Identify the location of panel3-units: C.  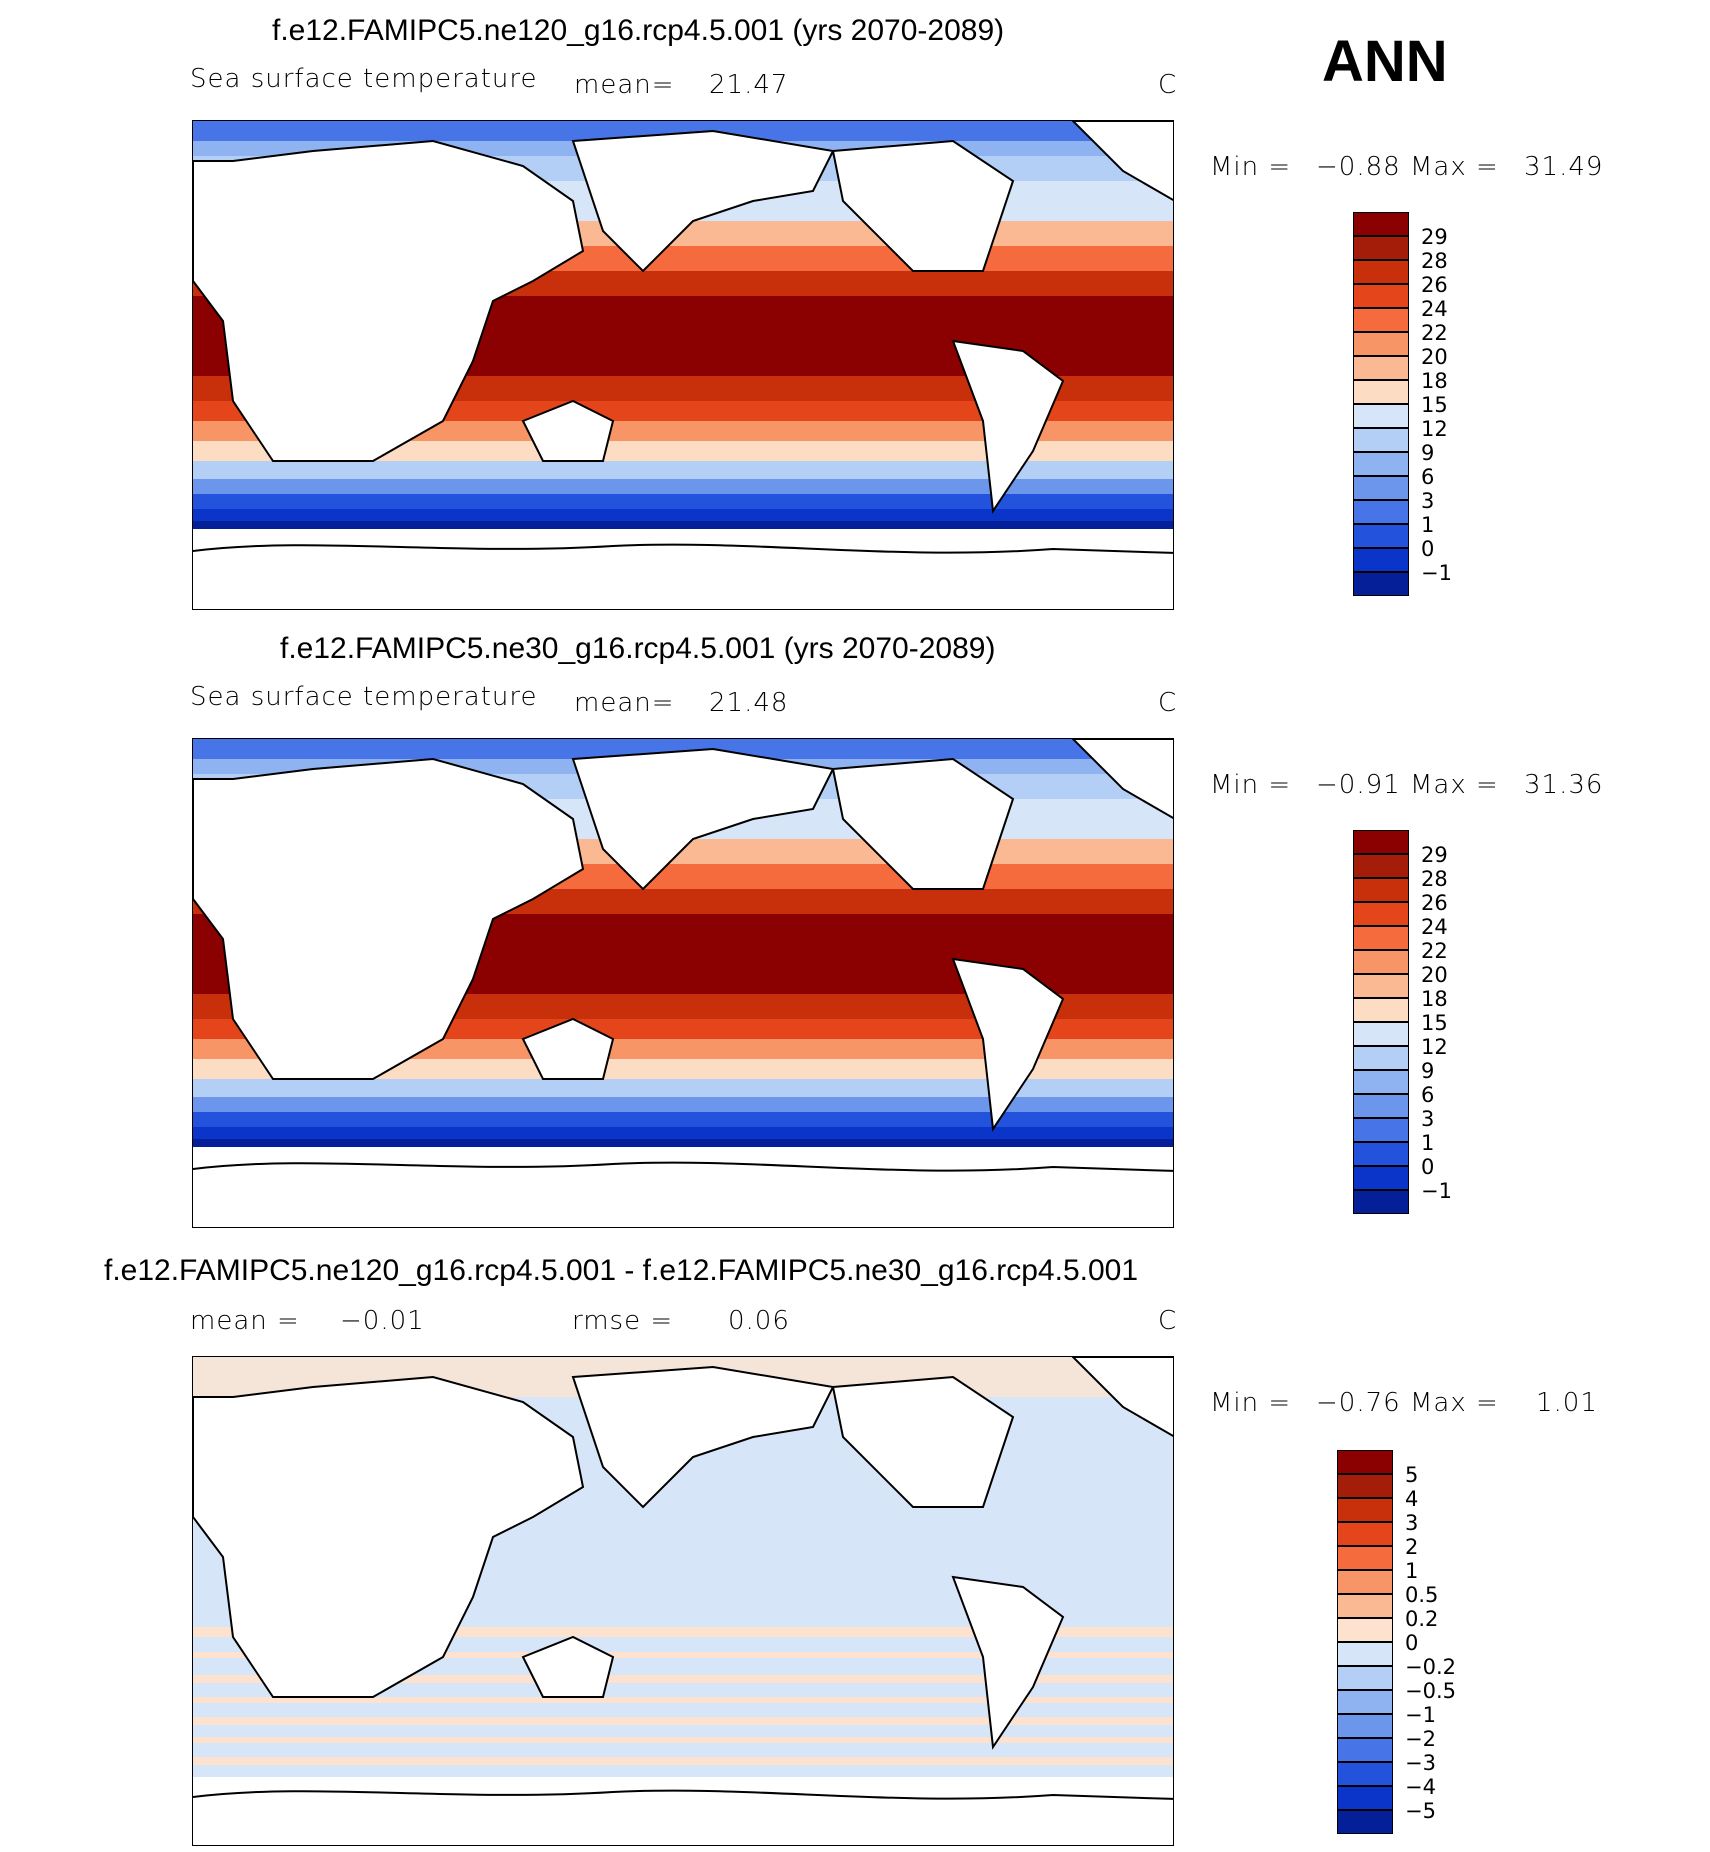
(1168, 1321).